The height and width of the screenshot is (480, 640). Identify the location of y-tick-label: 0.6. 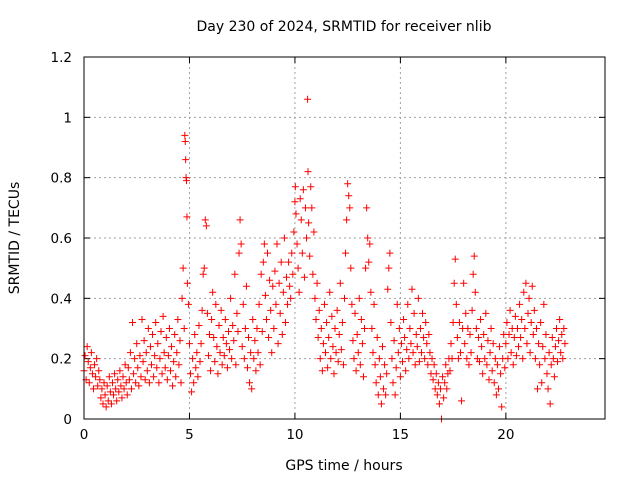
(61, 239).